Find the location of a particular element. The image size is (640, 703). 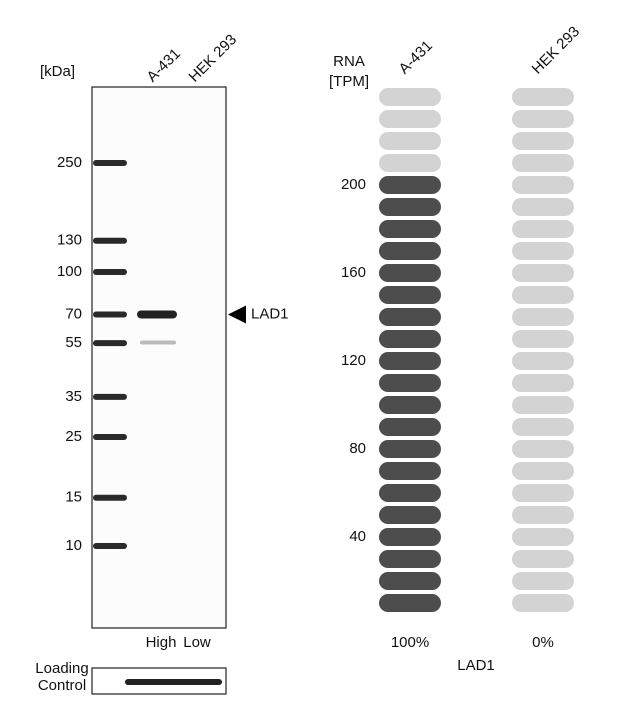

marker-label: 100 is located at coordinates (69, 271).